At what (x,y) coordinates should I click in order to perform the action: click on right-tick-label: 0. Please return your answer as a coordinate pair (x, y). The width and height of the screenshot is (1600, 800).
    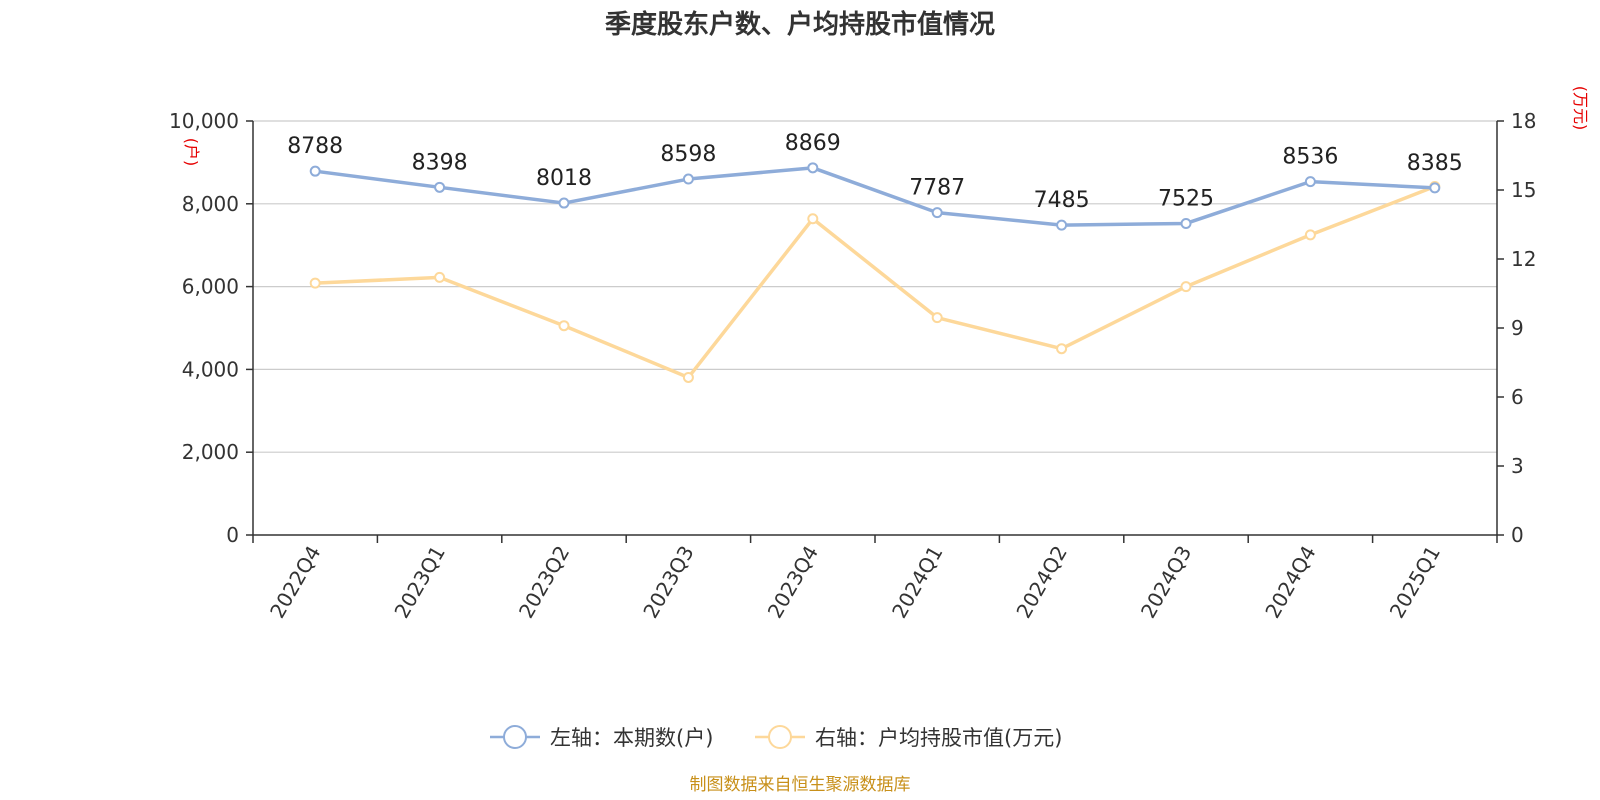
    Looking at the image, I should click on (1517, 535).